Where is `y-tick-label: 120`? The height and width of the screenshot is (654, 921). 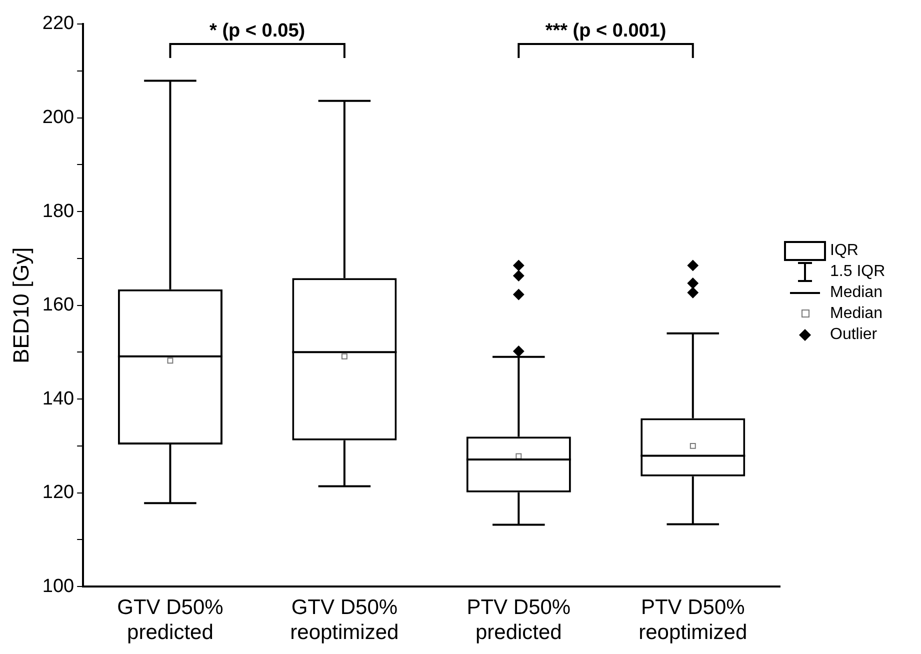 y-tick-label: 120 is located at coordinates (58, 493).